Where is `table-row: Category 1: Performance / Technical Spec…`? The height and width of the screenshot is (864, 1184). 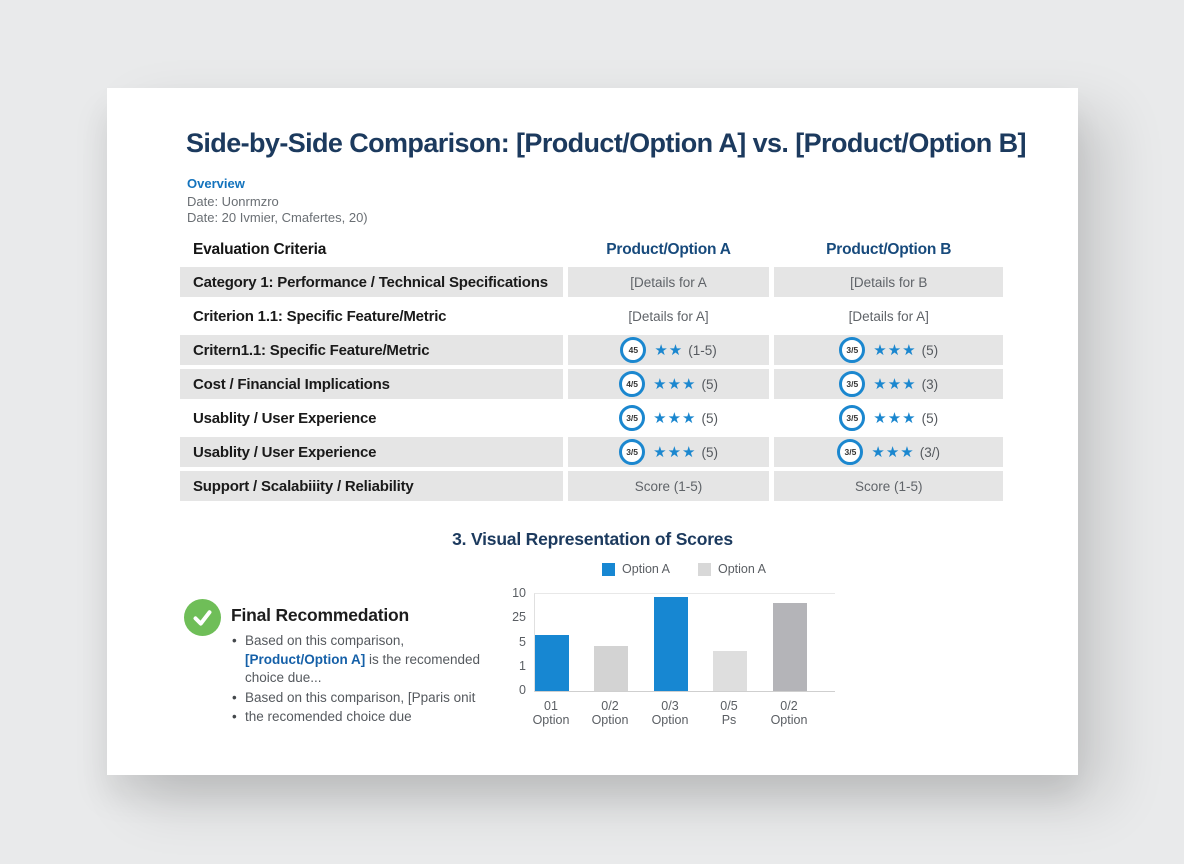 table-row: Category 1: Performance / Technical Spec… is located at coordinates (591, 282).